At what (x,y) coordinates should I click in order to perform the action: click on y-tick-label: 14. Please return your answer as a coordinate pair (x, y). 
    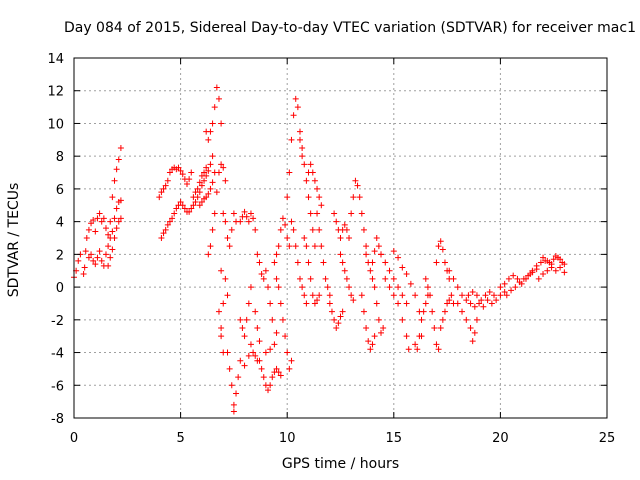
    Looking at the image, I should click on (55, 59).